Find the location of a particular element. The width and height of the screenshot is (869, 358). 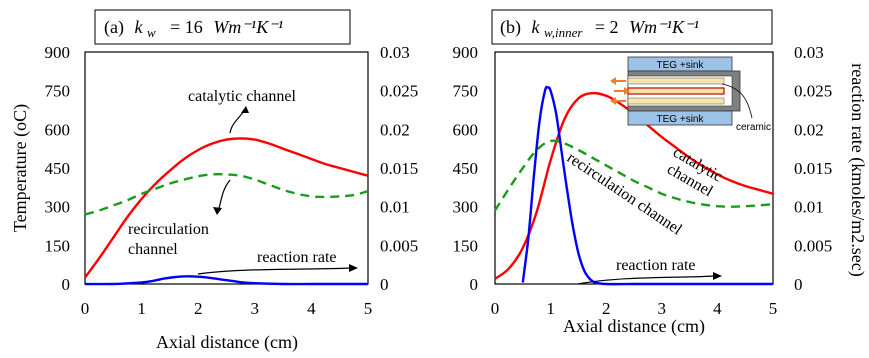

panel-a-y2-tick-labels: 0 0.005 0.01 0.015 0.02 0.025 0.03 is located at coordinates (399, 168).